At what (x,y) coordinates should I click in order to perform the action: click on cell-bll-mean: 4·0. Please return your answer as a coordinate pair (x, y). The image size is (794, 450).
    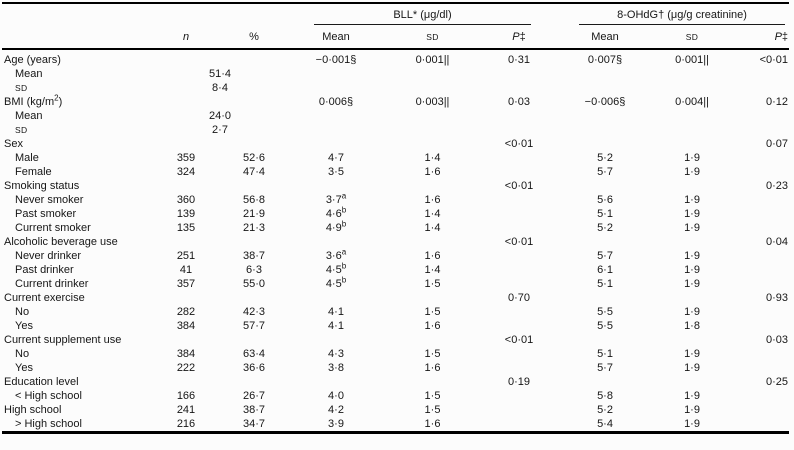
    Looking at the image, I should click on (336, 396).